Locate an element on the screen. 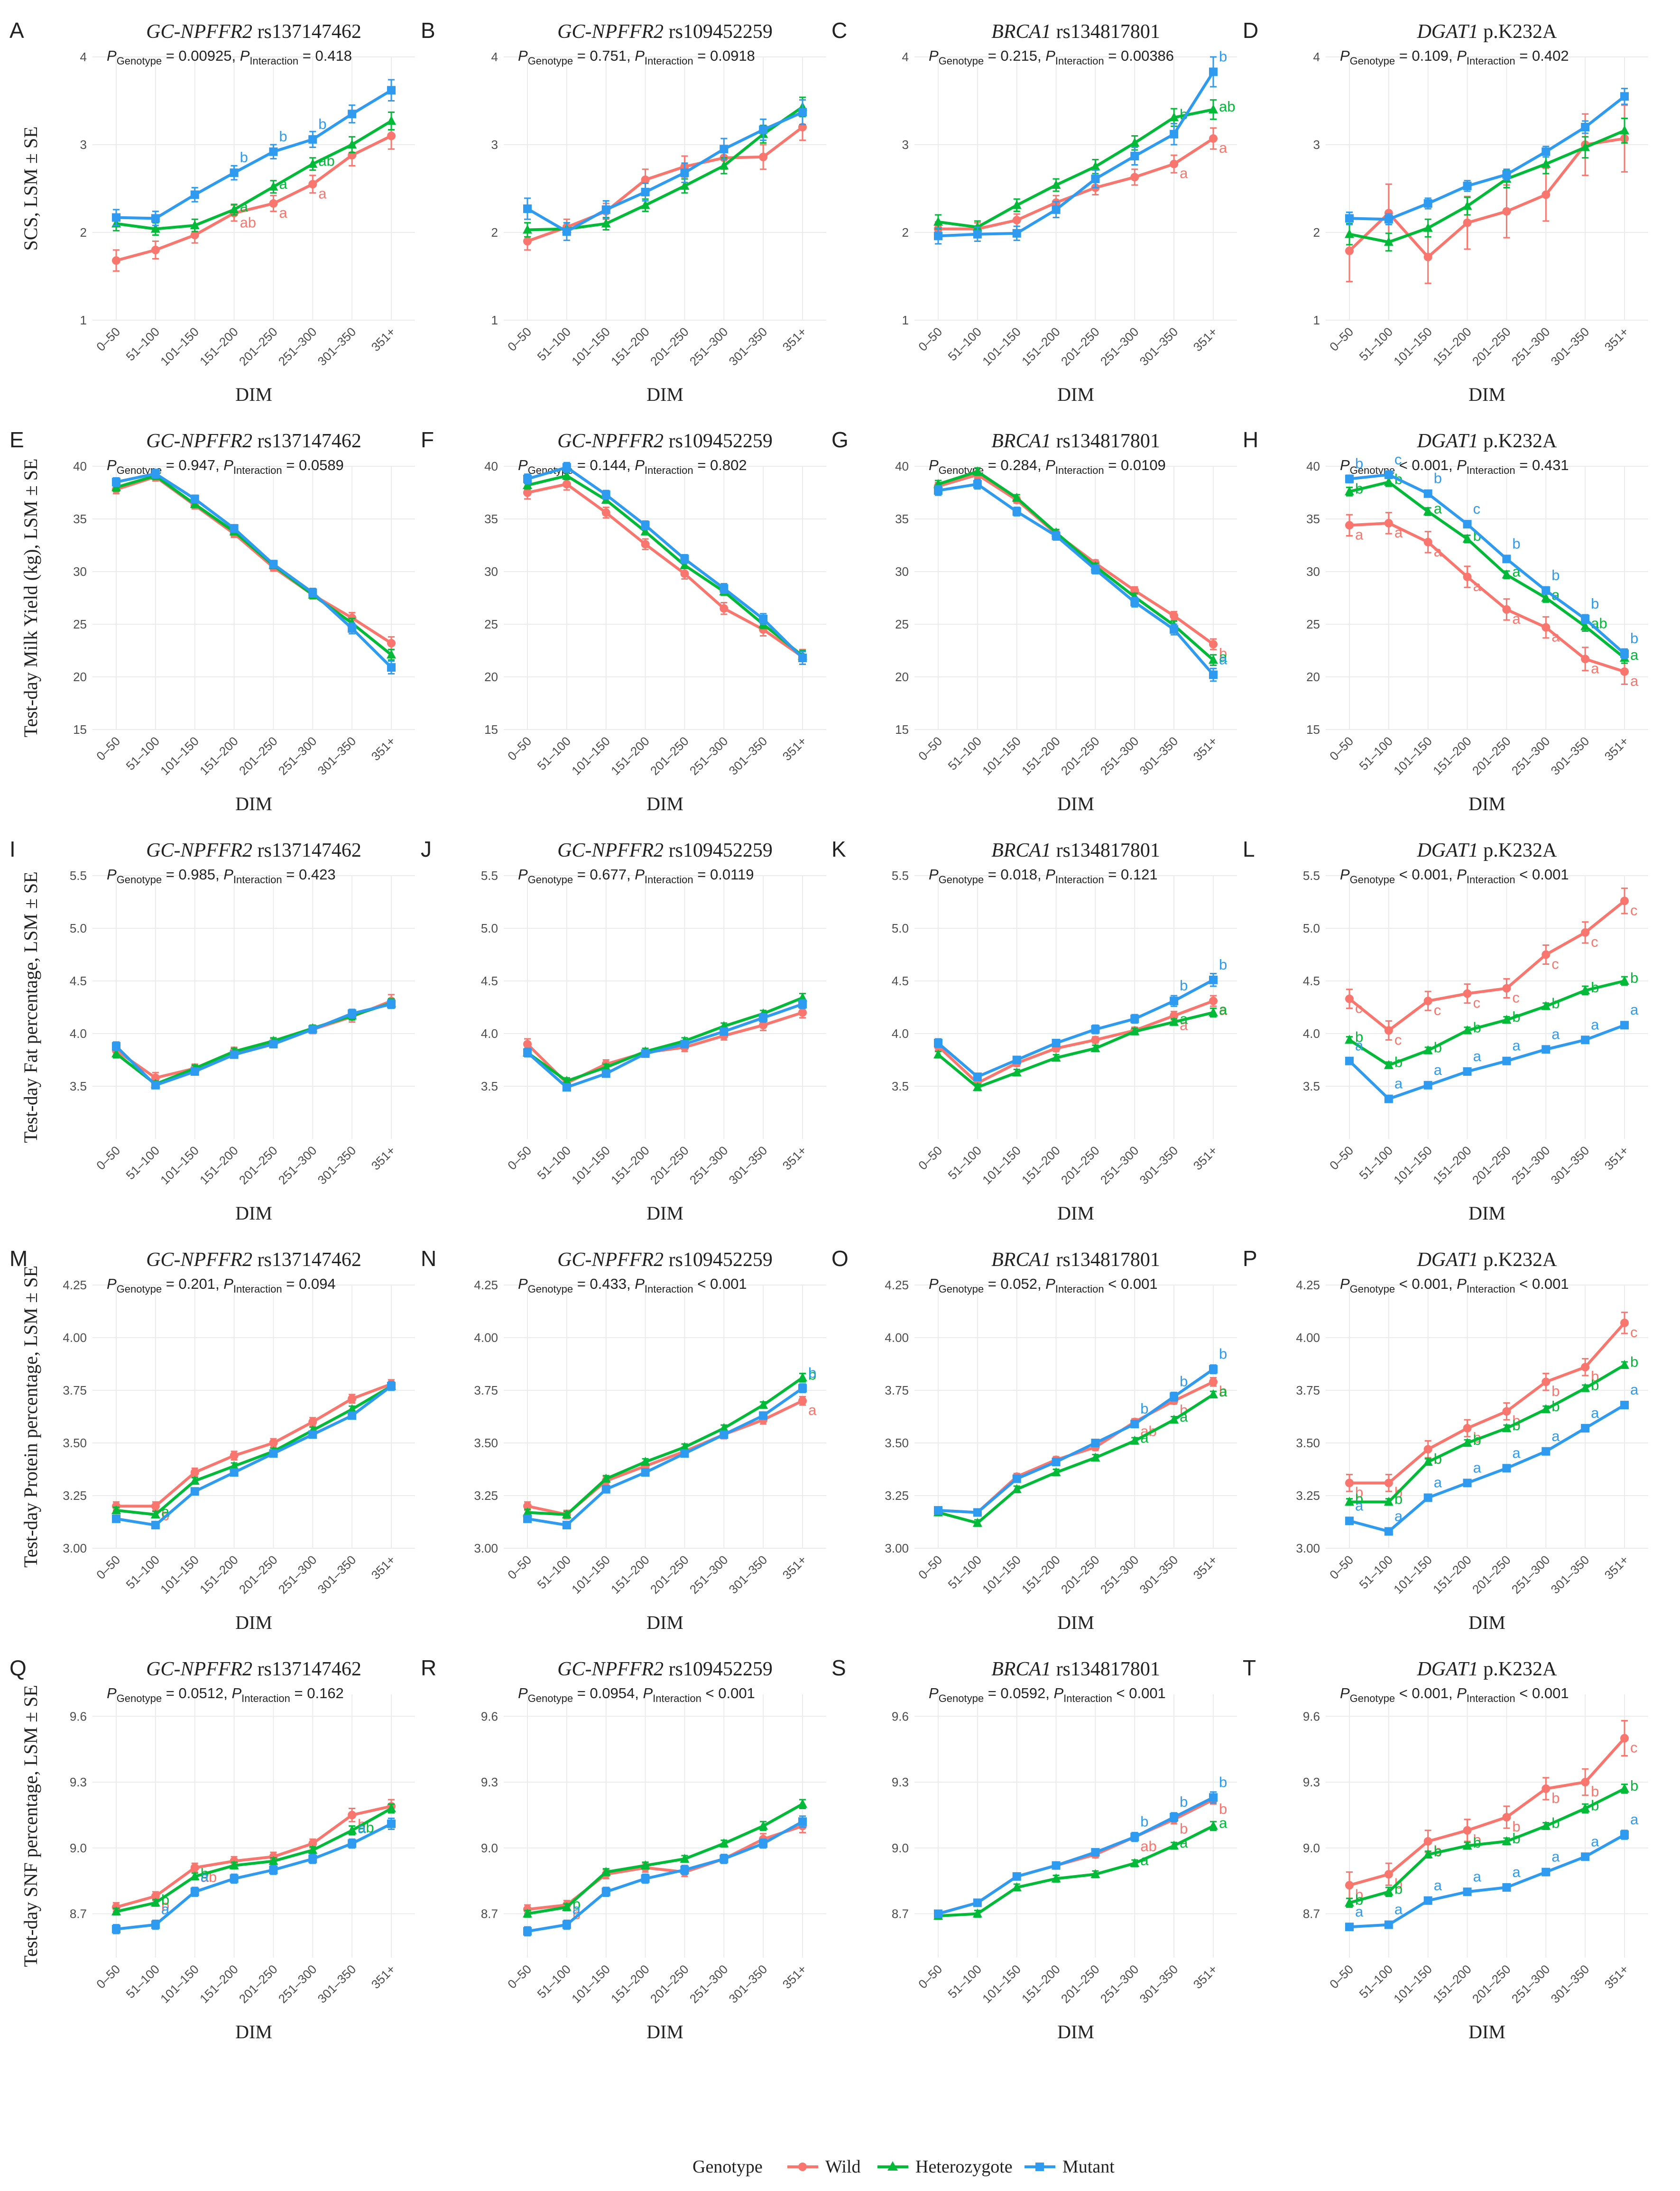 The width and height of the screenshot is (1680, 2191). legend-title: Genotype is located at coordinates (727, 2167).